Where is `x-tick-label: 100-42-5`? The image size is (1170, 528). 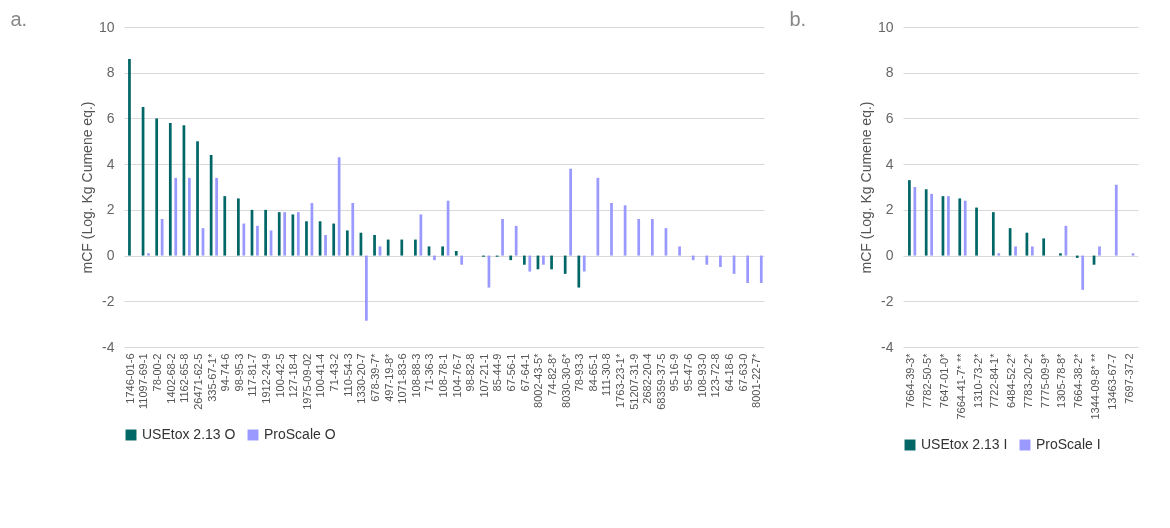
x-tick-label: 100-42-5 is located at coordinates (279, 375).